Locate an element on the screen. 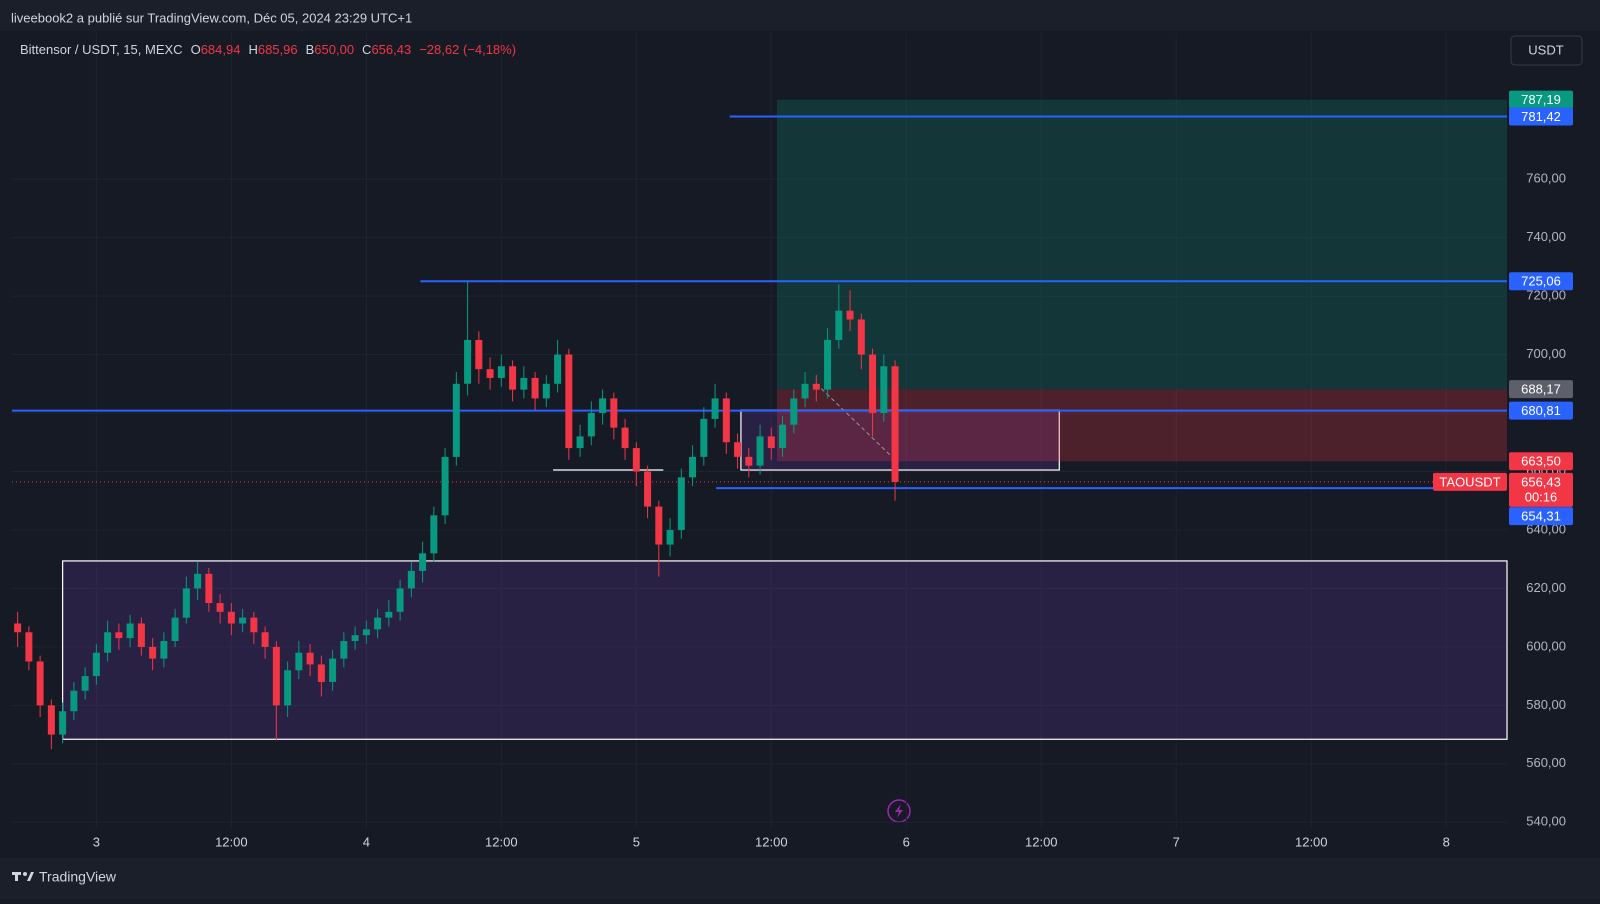 The image size is (1600, 904). currency-button is located at coordinates (1546, 50).